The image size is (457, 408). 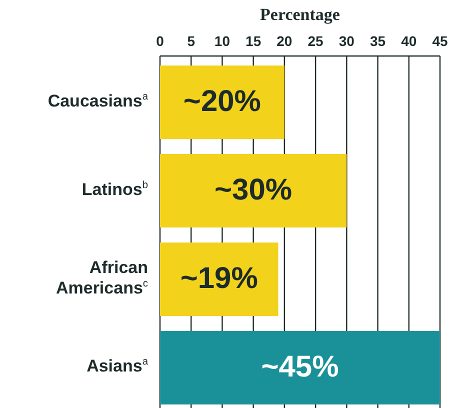 I want to click on data-label: ~20%, so click(x=222, y=101).